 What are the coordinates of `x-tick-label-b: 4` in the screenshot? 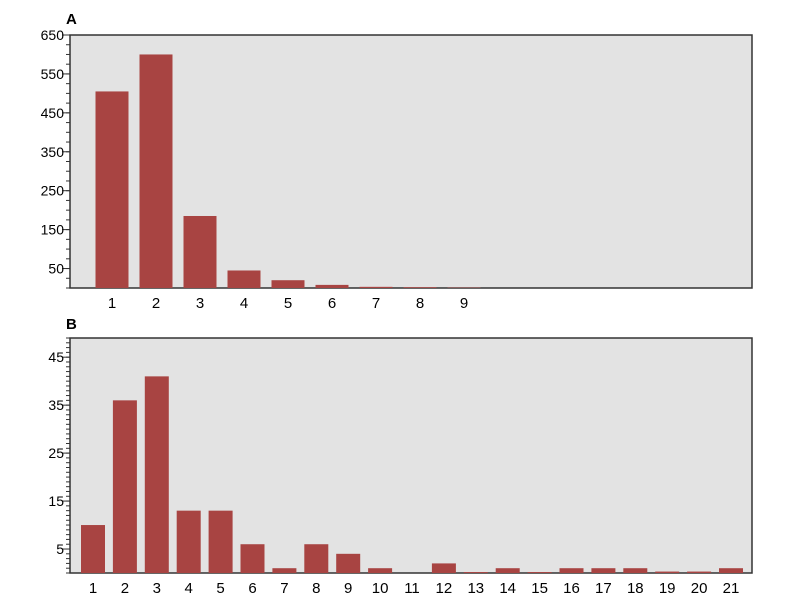 It's located at (189, 588).